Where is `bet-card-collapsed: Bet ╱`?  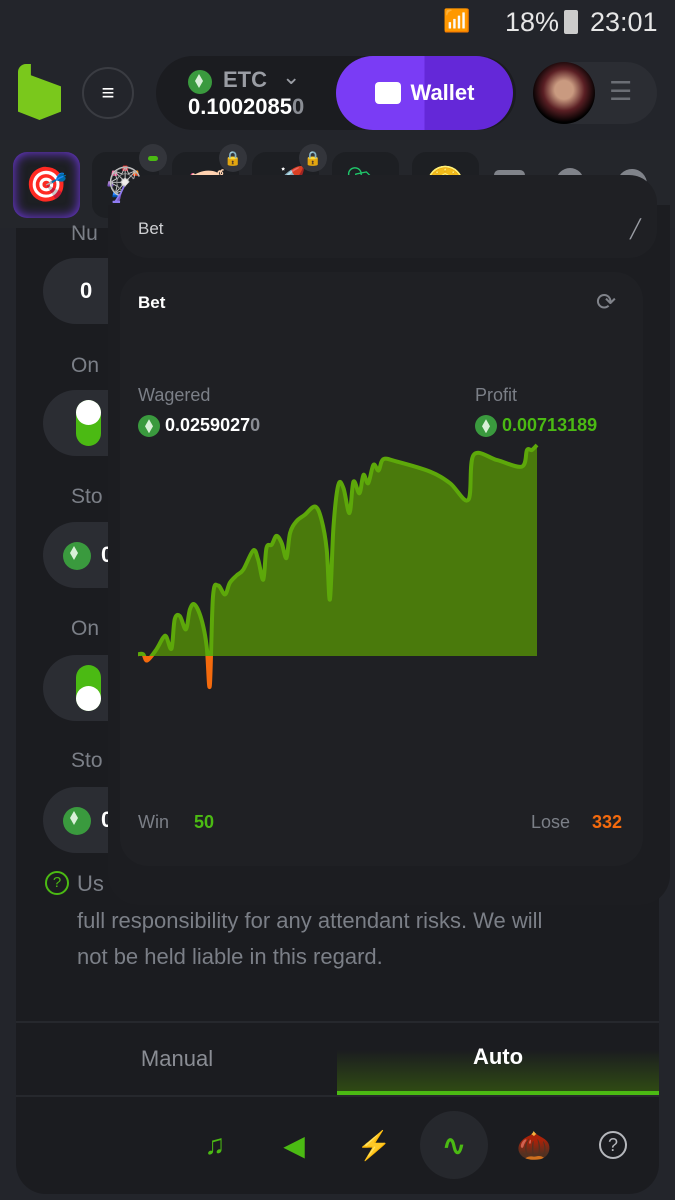 bet-card-collapsed: Bet ╱ is located at coordinates (388, 216).